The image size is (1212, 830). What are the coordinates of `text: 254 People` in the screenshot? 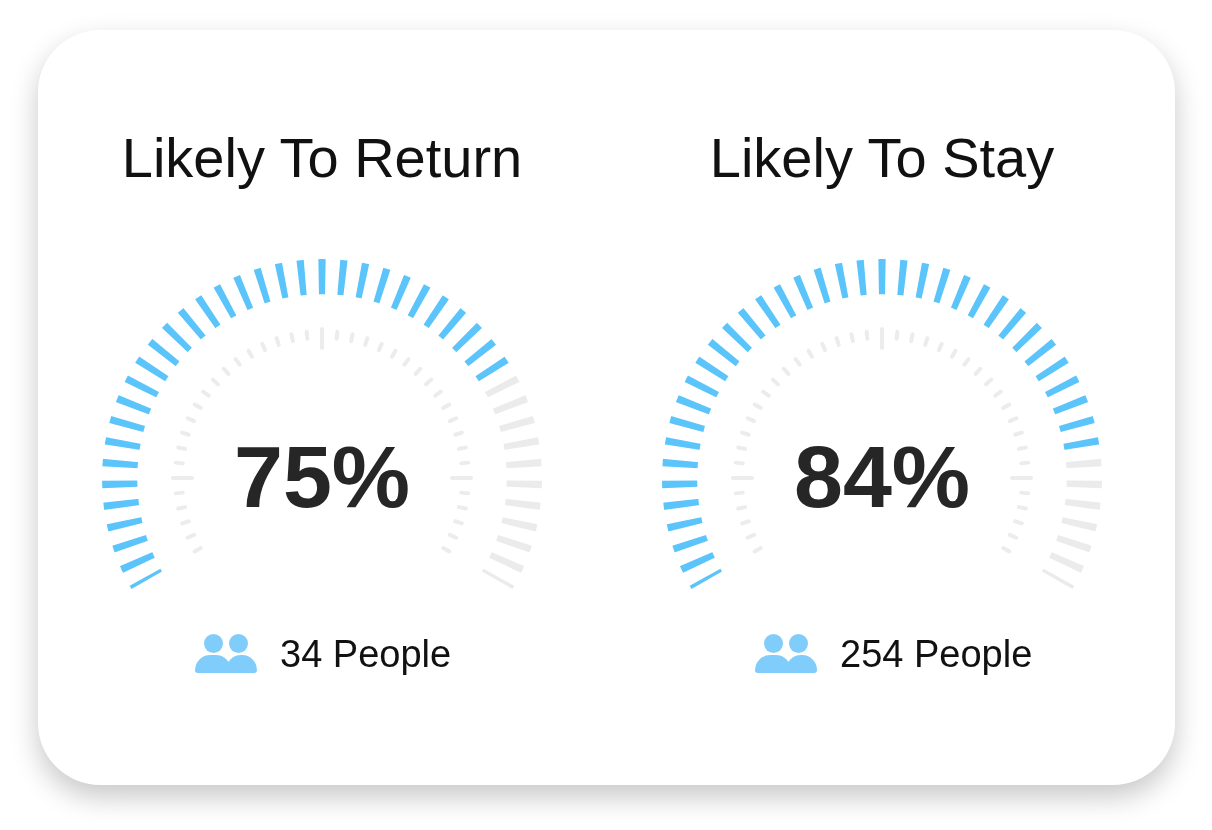 It's located at (936, 654).